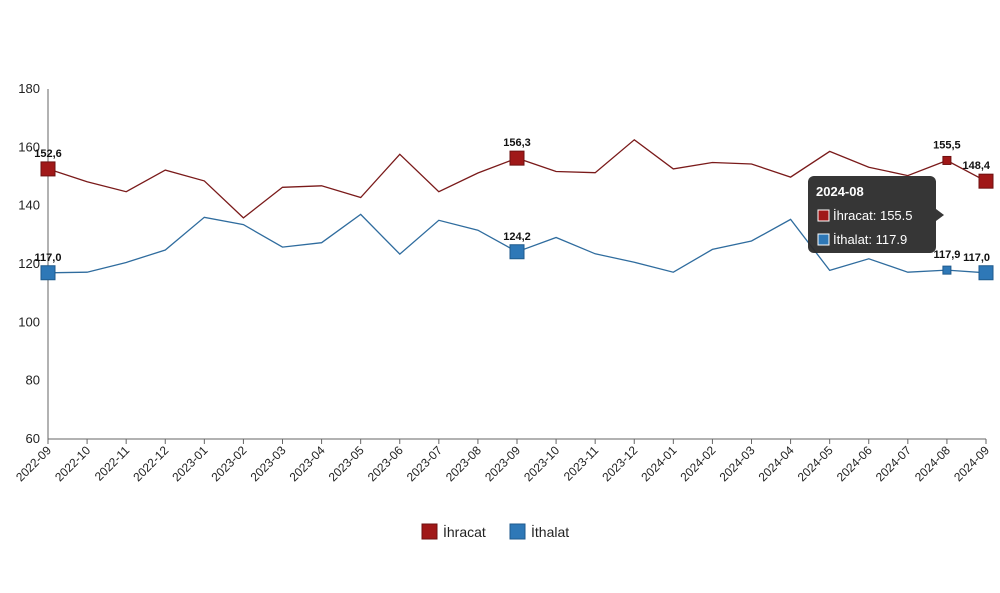  I want to click on y-tick-label: 100, so click(29, 321).